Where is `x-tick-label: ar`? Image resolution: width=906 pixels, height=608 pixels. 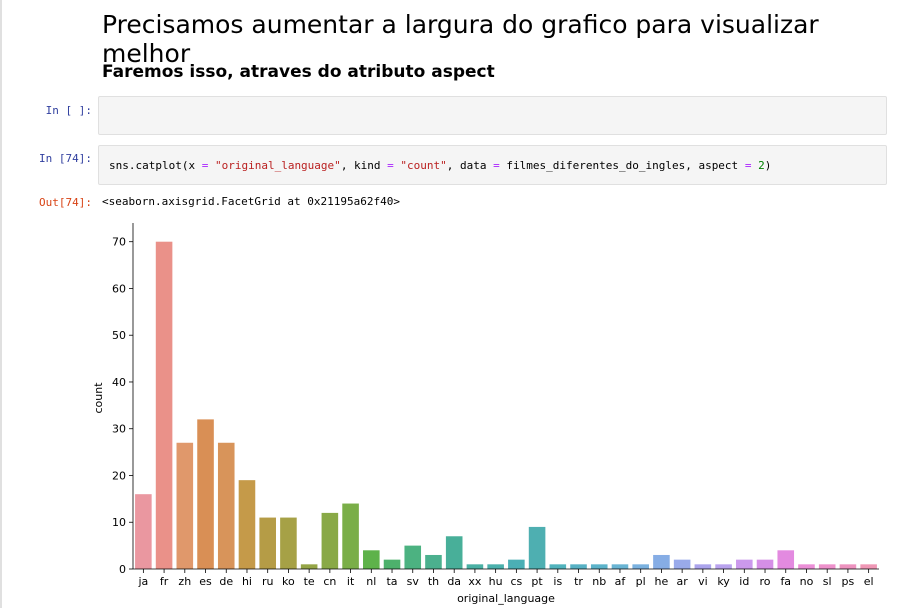 x-tick-label: ar is located at coordinates (683, 581).